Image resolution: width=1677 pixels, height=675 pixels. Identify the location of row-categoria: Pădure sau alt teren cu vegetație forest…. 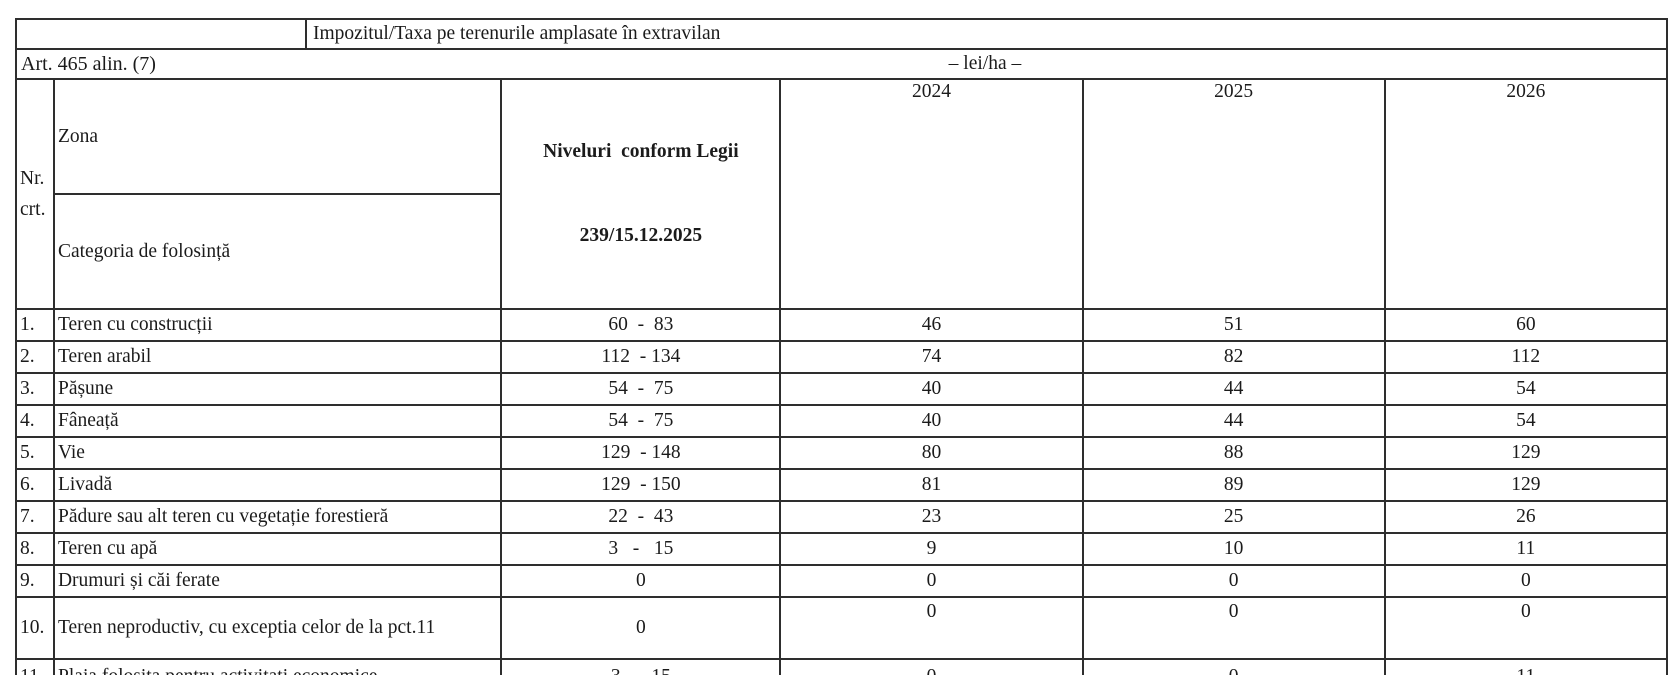
(277, 517).